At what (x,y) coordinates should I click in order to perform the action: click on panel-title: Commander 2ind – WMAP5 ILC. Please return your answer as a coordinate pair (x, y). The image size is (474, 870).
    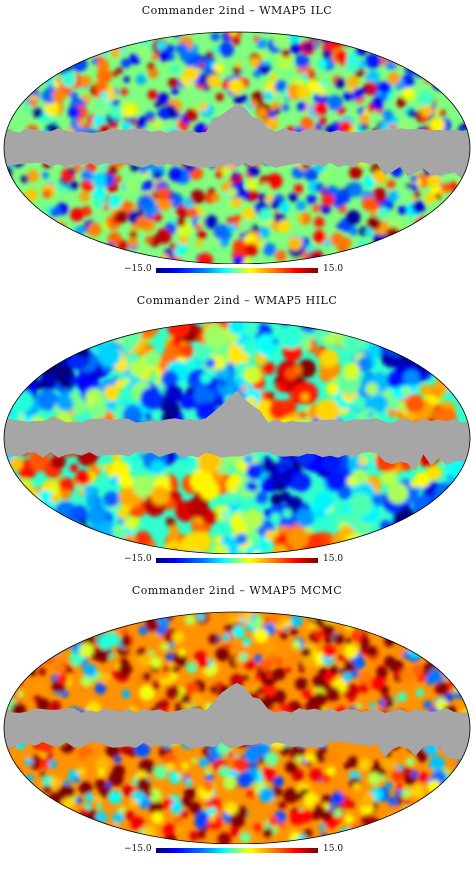
    Looking at the image, I should click on (237, 10).